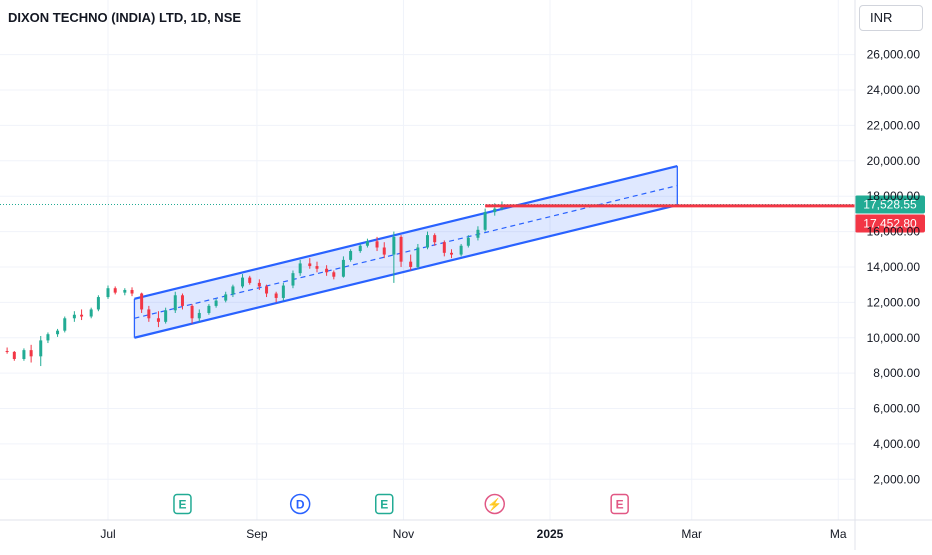 The width and height of the screenshot is (932, 555). I want to click on y-tick-label: 10,000.00, so click(894, 338).